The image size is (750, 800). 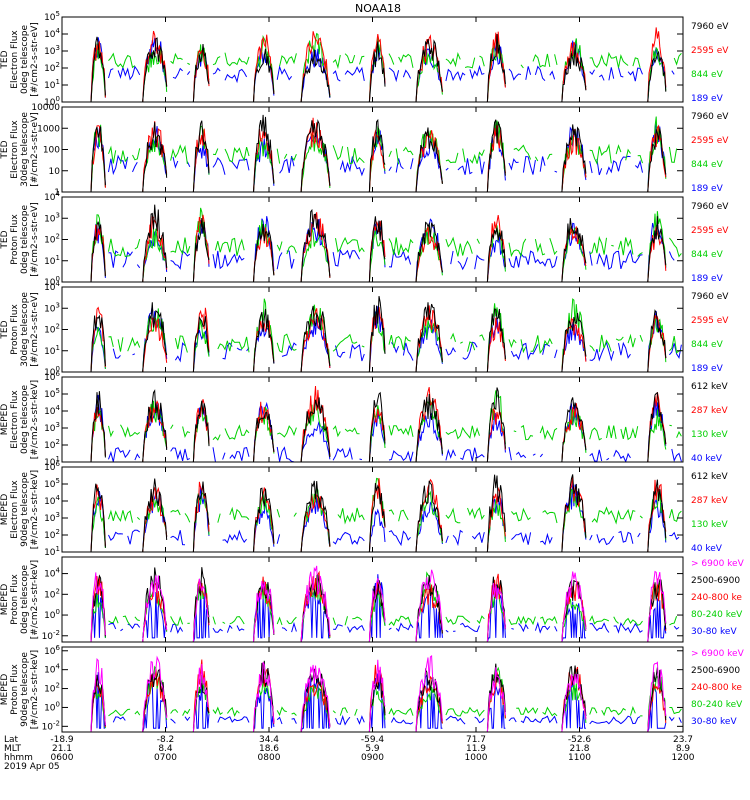 What do you see at coordinates (709, 411) in the screenshot?
I see `legend-entry: 287 keV` at bounding box center [709, 411].